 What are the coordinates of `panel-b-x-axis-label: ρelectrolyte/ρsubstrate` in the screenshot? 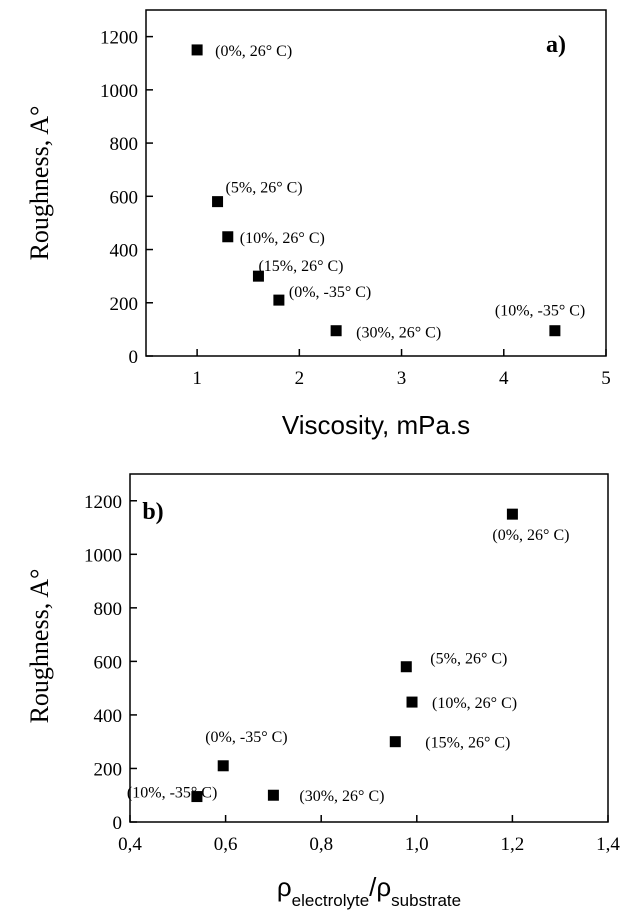 It's located at (369, 891).